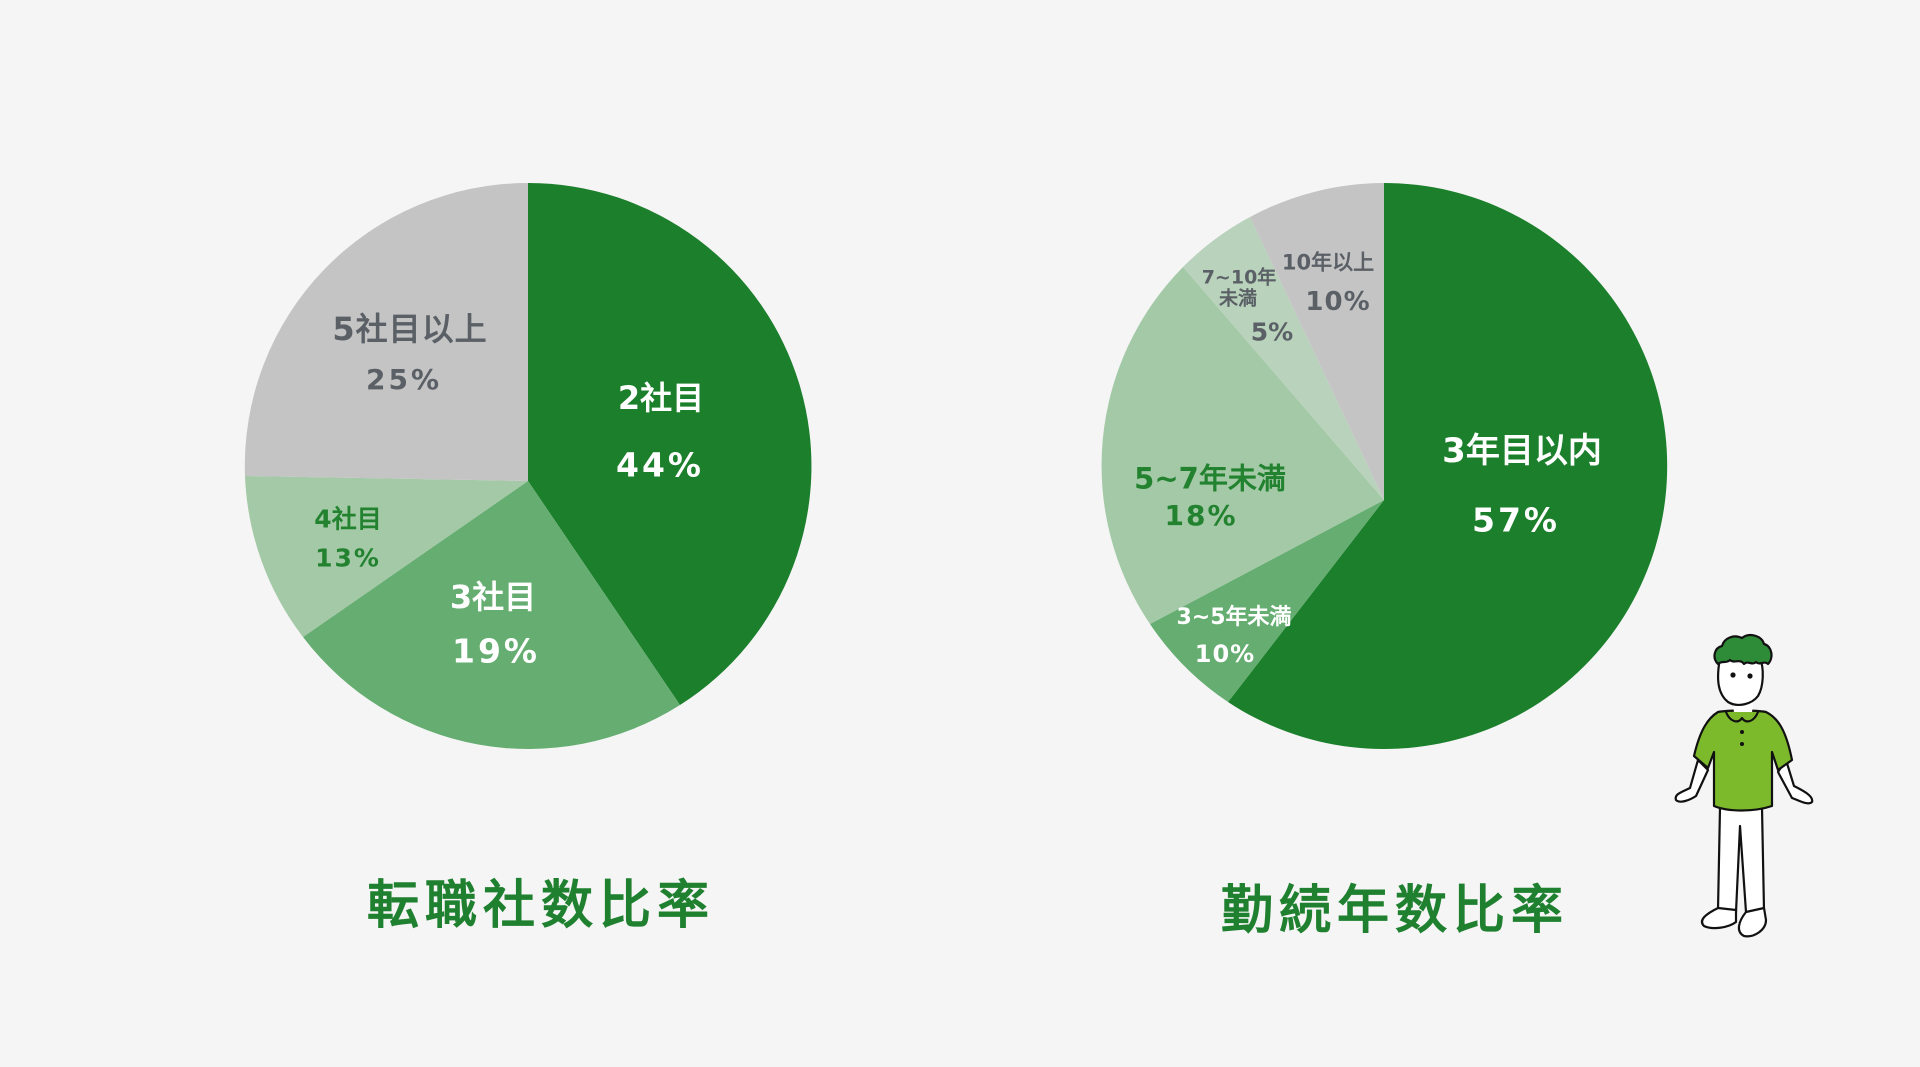 This screenshot has width=1920, height=1067. Describe the element at coordinates (1338, 302) in the screenshot. I see `slice-pct-10-plus: 10%` at that location.